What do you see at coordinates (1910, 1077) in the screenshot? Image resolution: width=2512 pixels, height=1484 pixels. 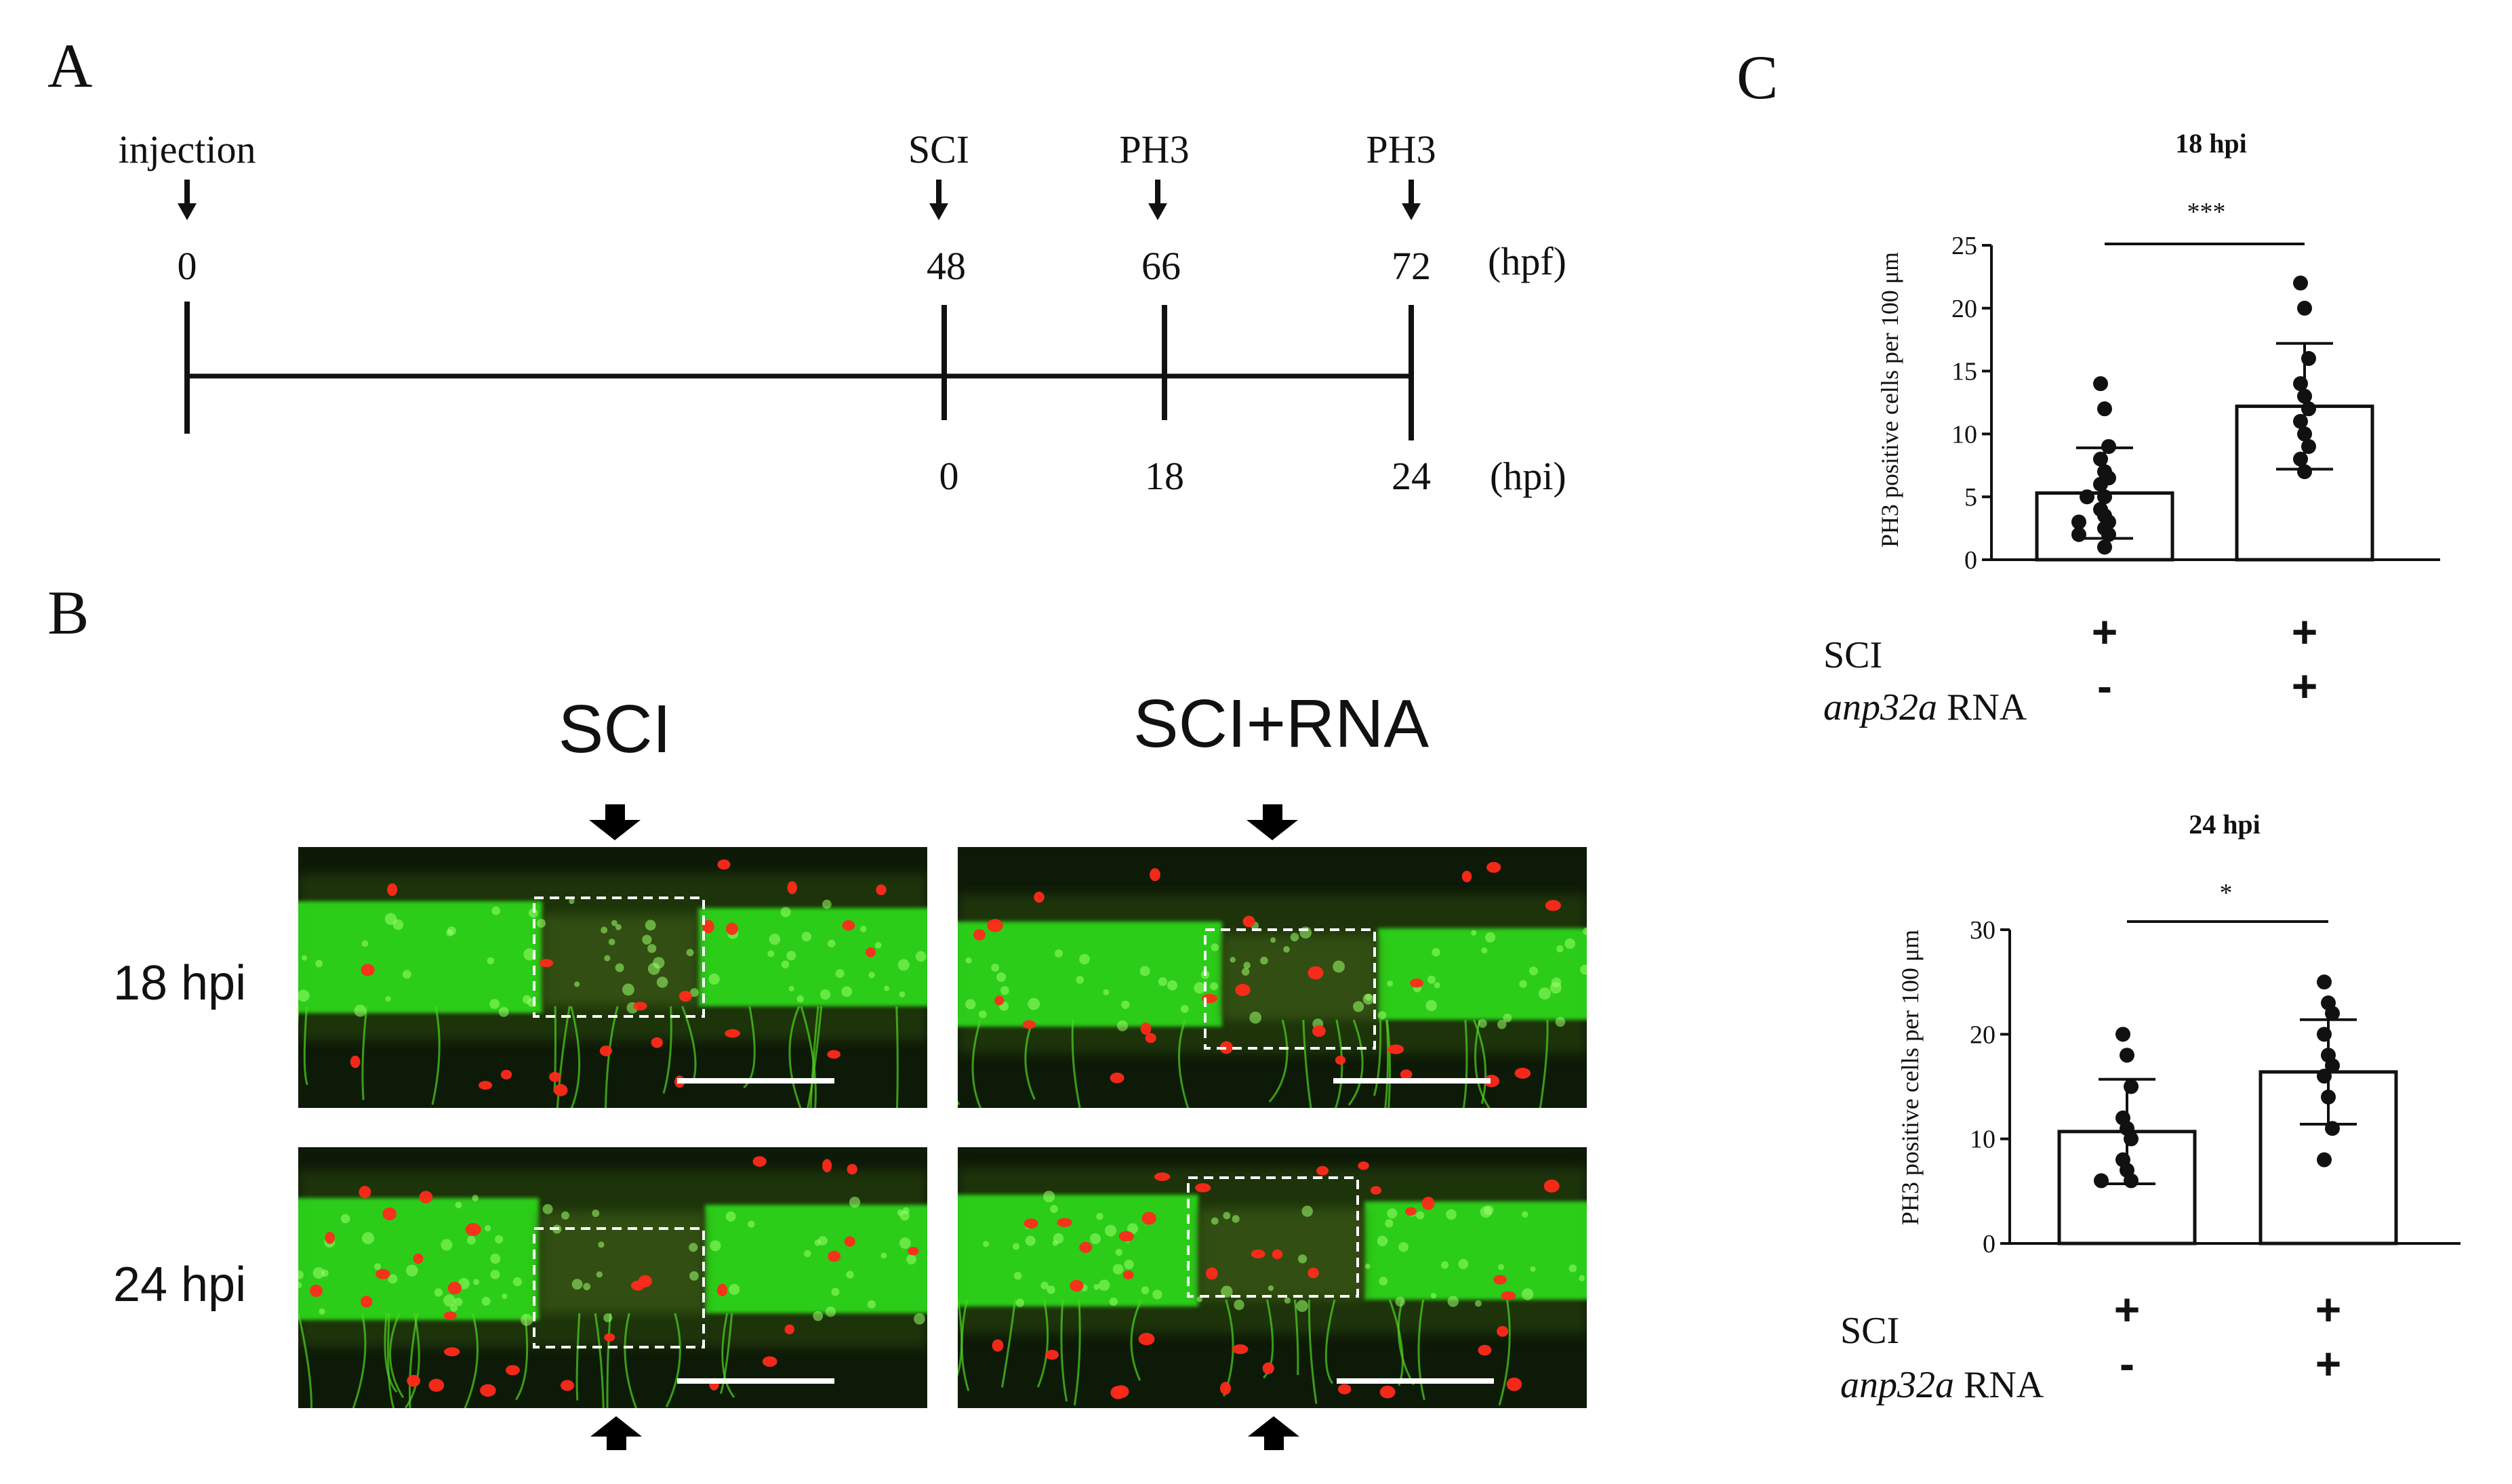 I see `y-axis-label: PH3 positive cells per 100 μm` at bounding box center [1910, 1077].